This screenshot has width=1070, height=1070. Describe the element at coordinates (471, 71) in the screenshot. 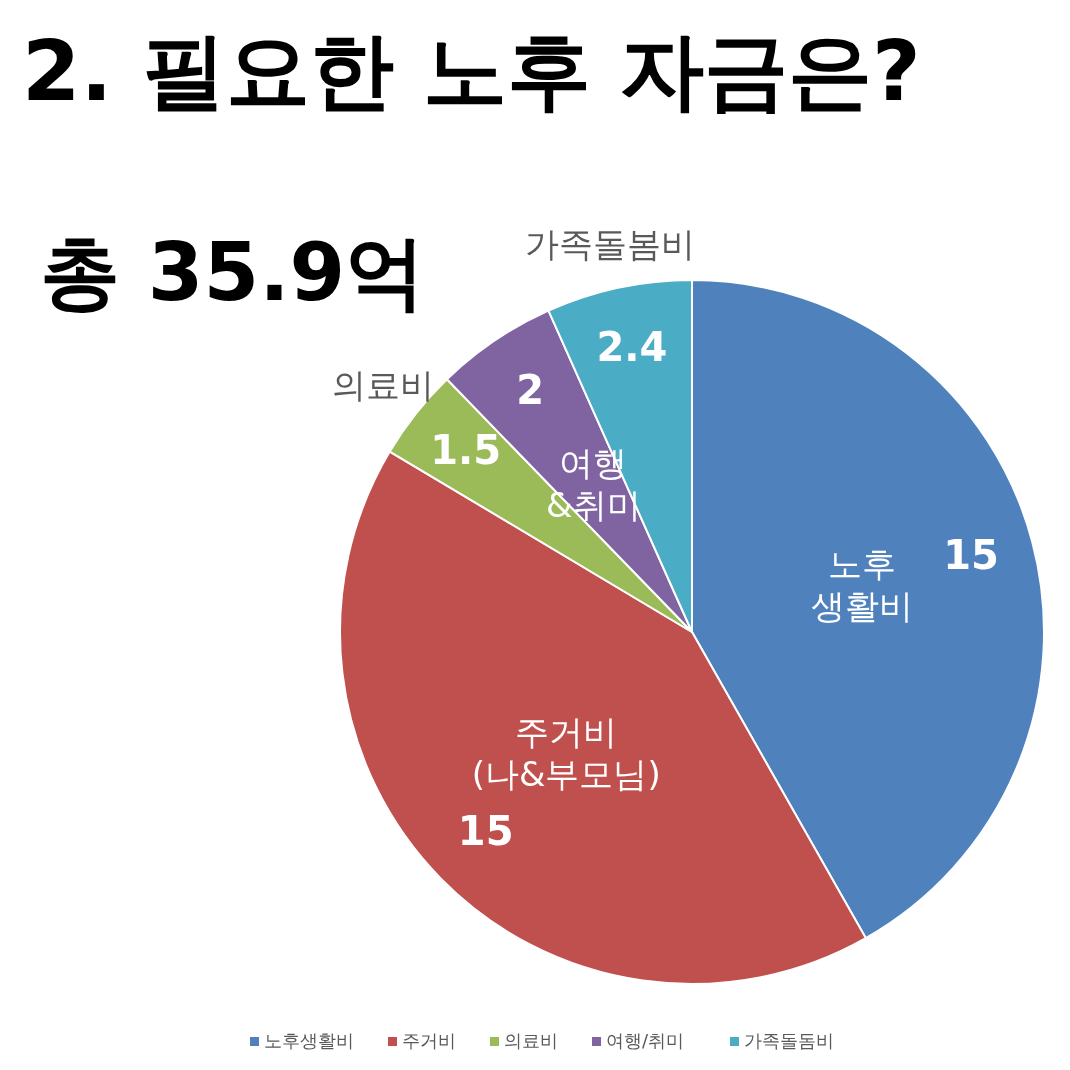

I see `chart-title: 2. 필요한 노후 자금은?` at that location.